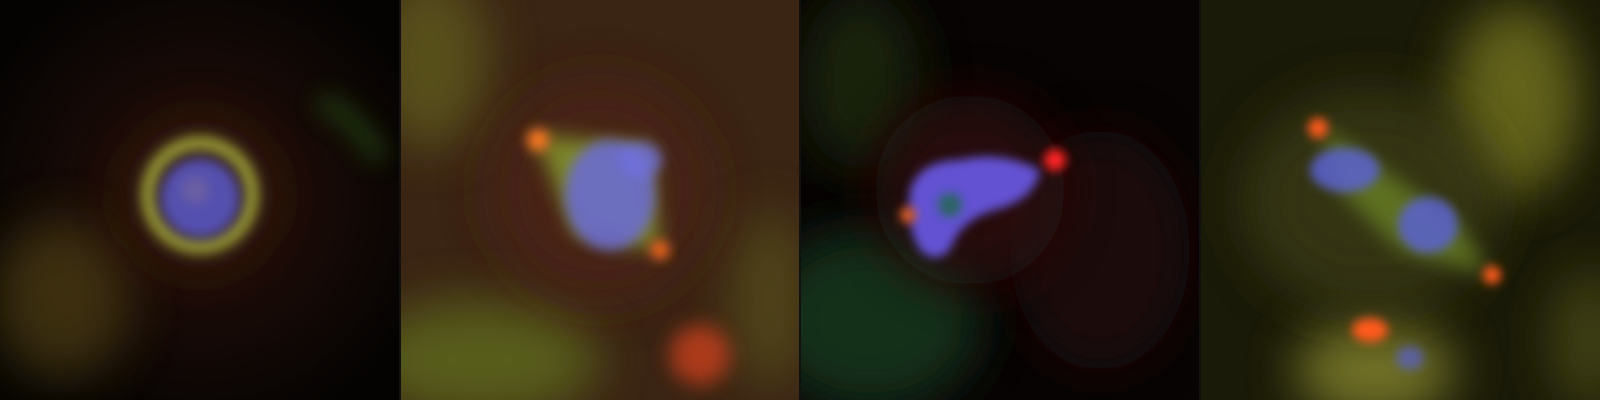 The height and width of the screenshot is (400, 1600). What do you see at coordinates (200, 195) in the screenshot?
I see `microtubule-ring` at bounding box center [200, 195].